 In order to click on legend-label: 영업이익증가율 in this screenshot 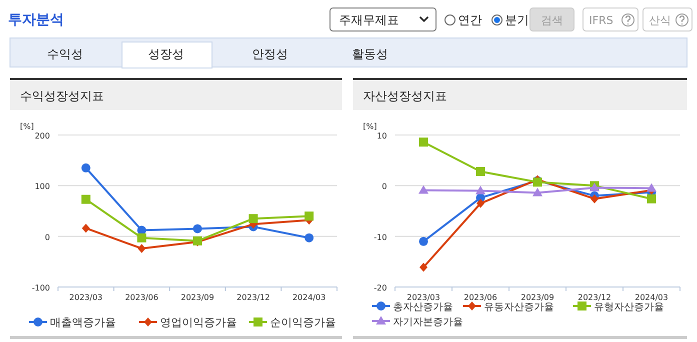, I will do `click(198, 322)`.